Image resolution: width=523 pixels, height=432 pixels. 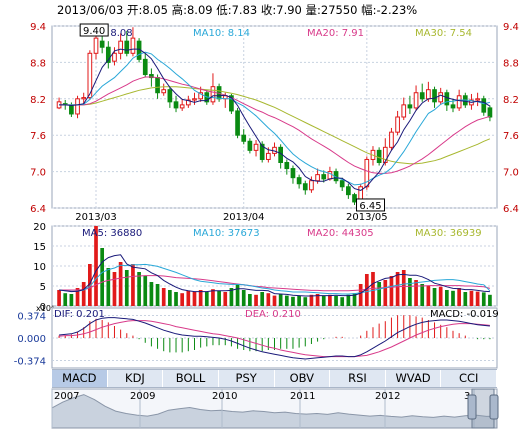 What do you see at coordinates (38, 63) in the screenshot?
I see `price-tick-left: 8.8` at bounding box center [38, 63].